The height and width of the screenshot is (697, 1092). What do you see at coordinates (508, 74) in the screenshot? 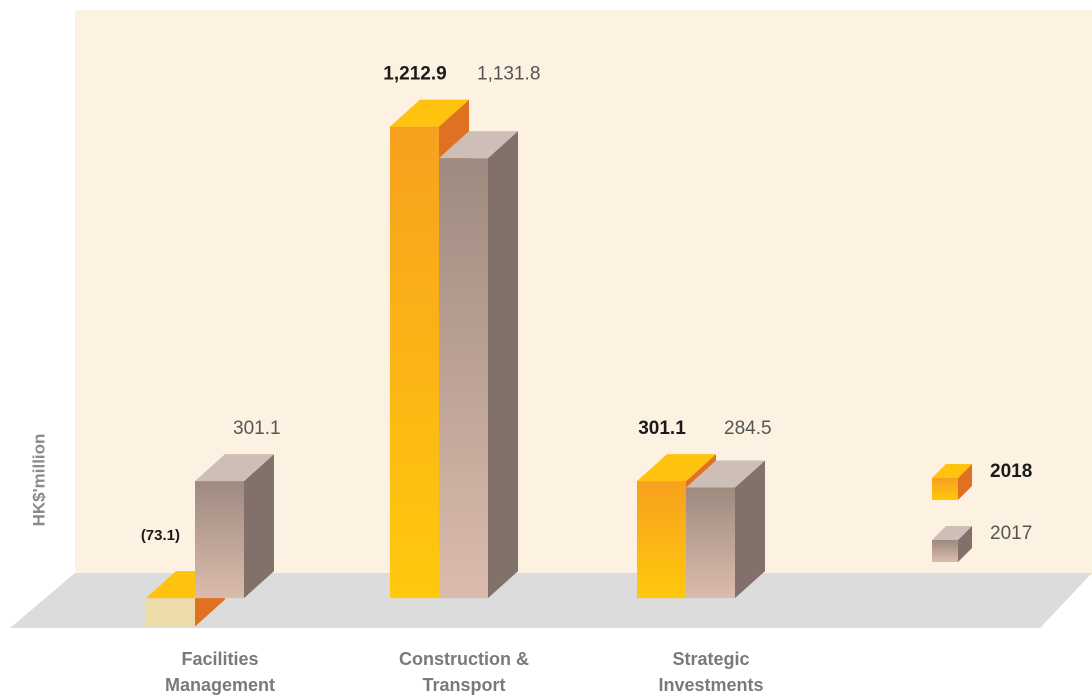
I see `data-label: 1,131.8` at bounding box center [508, 74].